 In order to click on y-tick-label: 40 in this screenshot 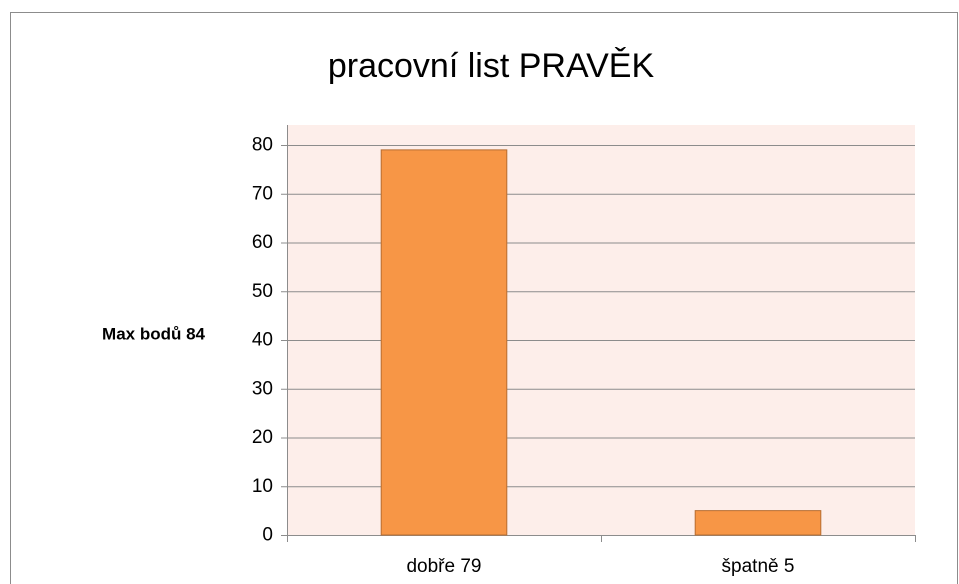, I will do `click(262, 340)`.